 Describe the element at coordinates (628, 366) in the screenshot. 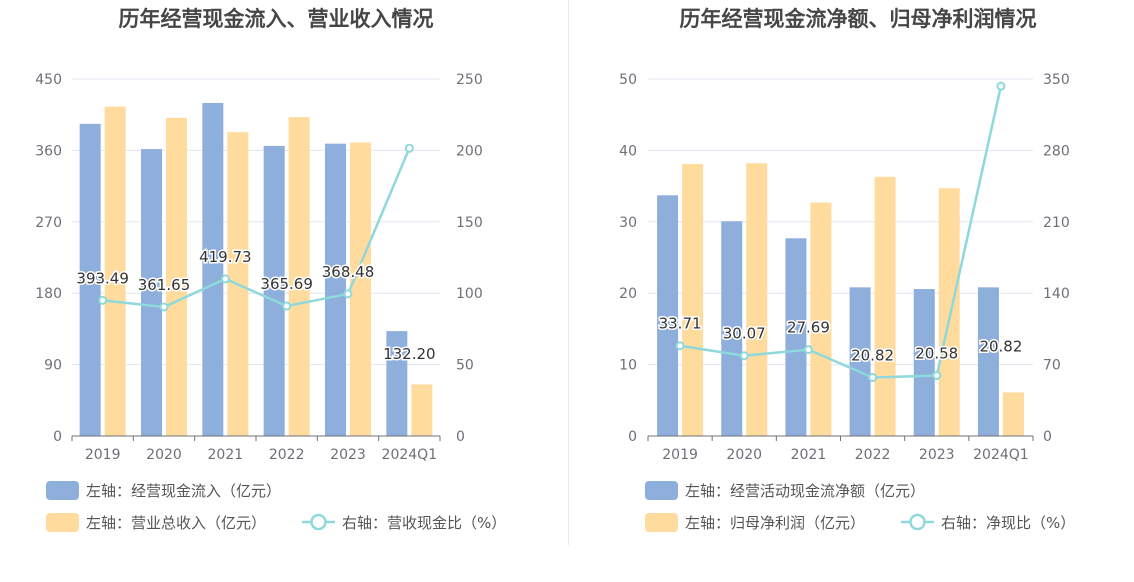

I see `left-axis-tick-label: 10` at that location.